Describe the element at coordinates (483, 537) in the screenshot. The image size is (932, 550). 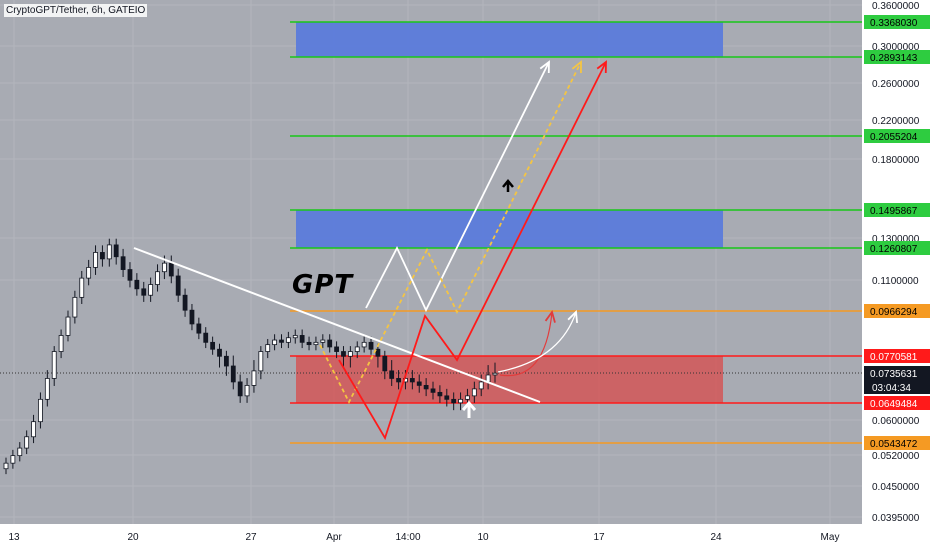
I see `x-tick-label: 10` at that location.